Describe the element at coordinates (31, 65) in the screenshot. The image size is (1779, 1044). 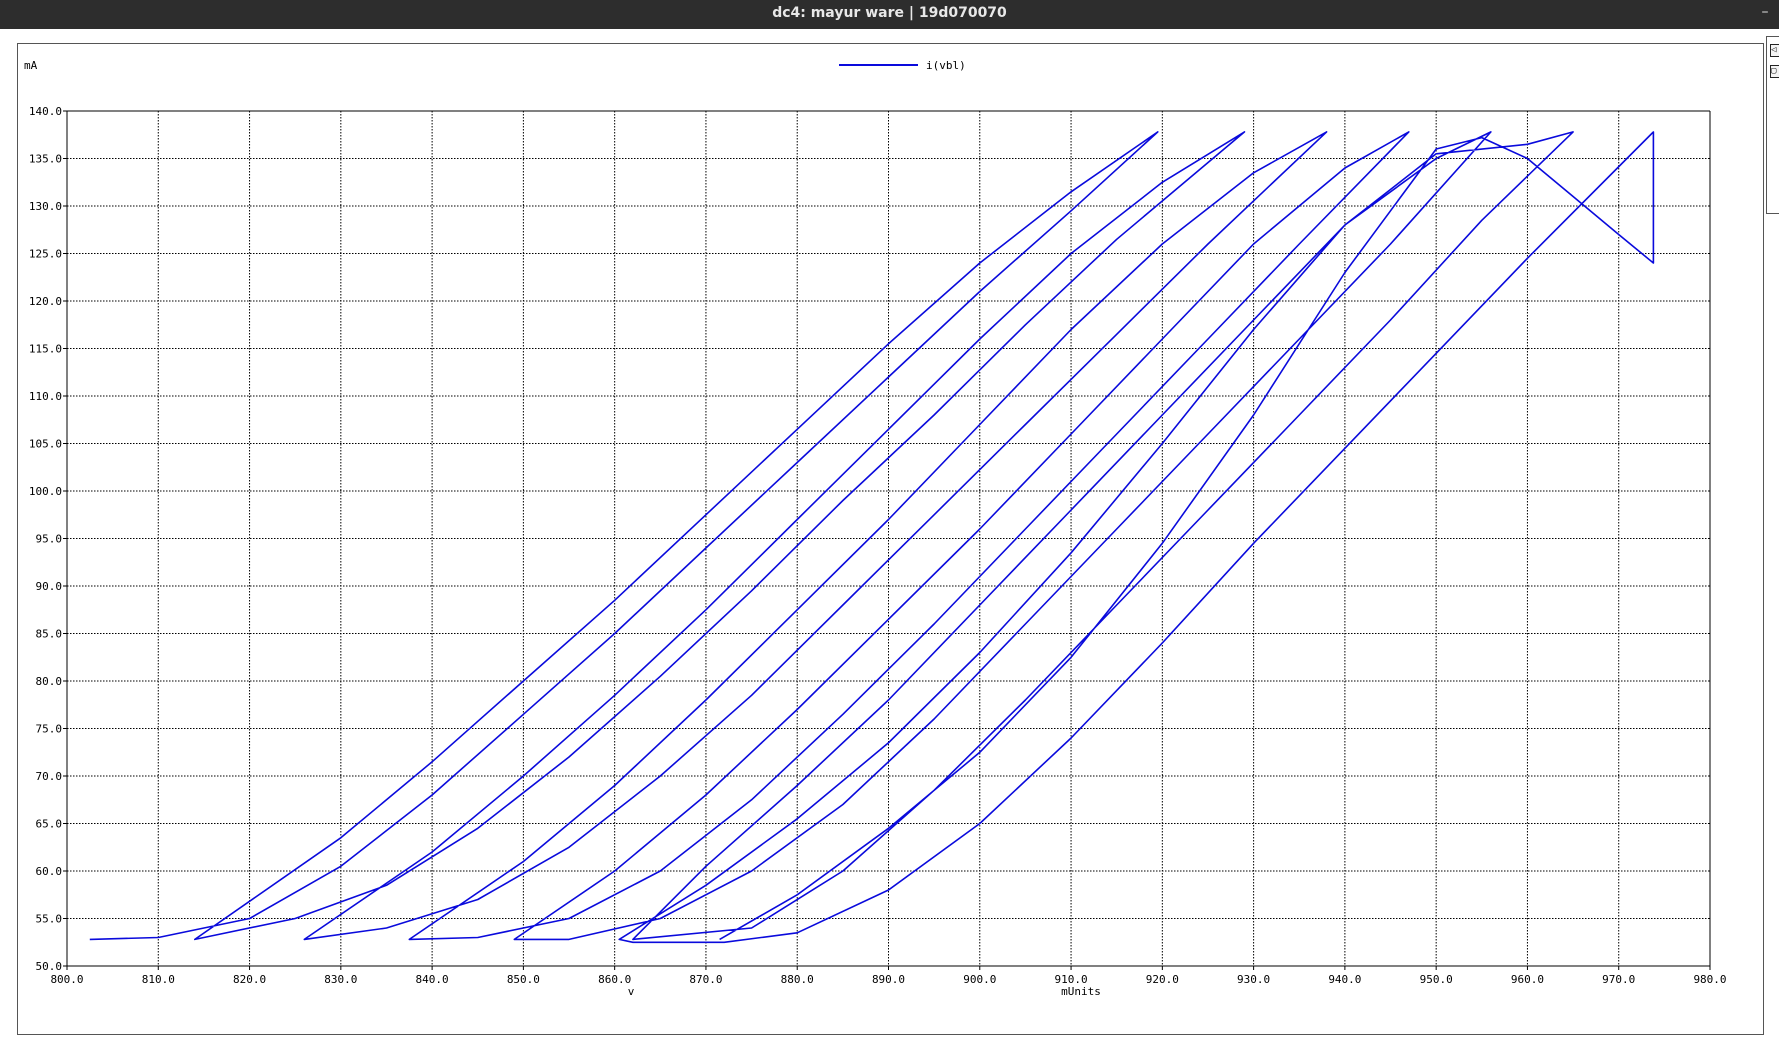
I see `y-axis-unit: mA` at that location.